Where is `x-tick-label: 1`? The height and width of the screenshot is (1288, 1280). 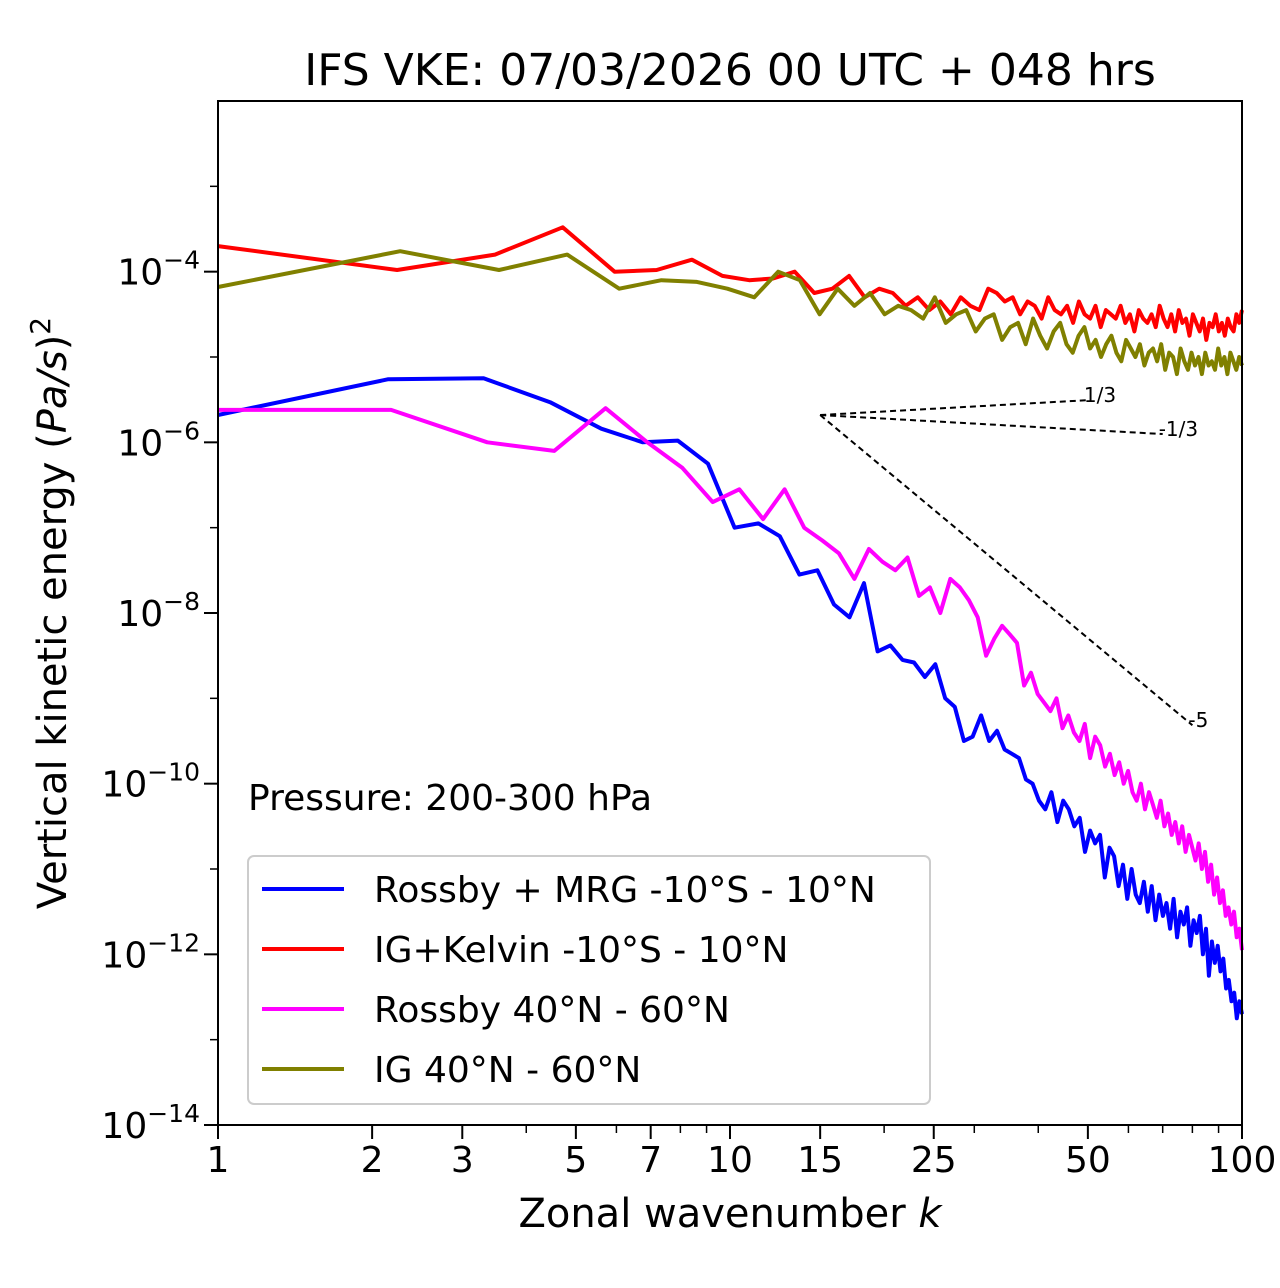 x-tick-label: 1 is located at coordinates (218, 1160).